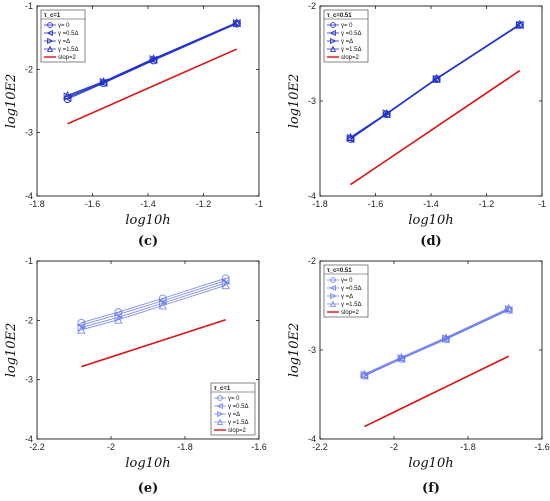 The height and width of the screenshot is (501, 550). Describe the element at coordinates (37, 447) in the screenshot. I see `x-tick-label: -2.2` at that location.